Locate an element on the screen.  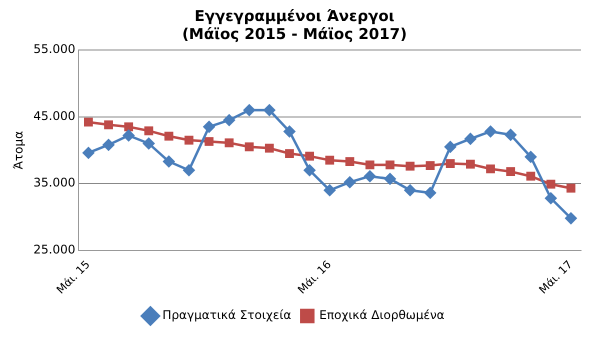
y-tick-label: 35.000 is located at coordinates (54, 183).